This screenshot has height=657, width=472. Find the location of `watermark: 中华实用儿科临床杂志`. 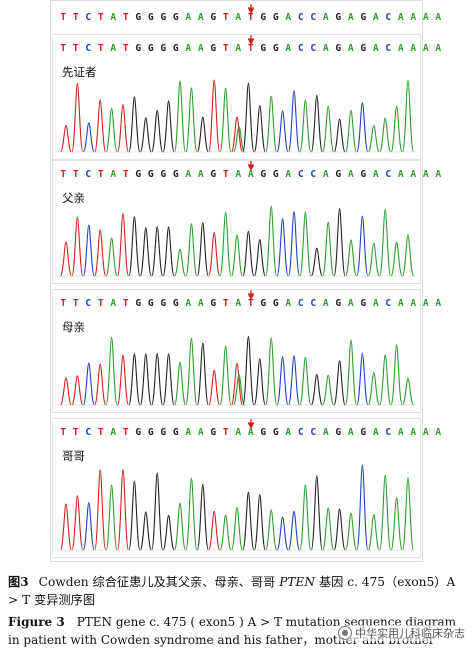

watermark: 中华实用儿科临床杂志 is located at coordinates (401, 633).